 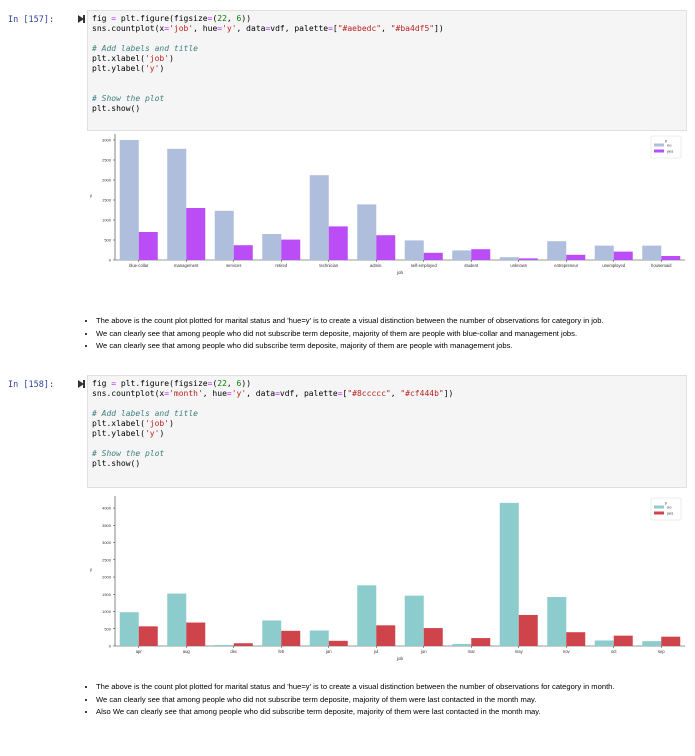 What do you see at coordinates (107, 611) in the screenshot?
I see `y-tick-label: 1000` at bounding box center [107, 611].